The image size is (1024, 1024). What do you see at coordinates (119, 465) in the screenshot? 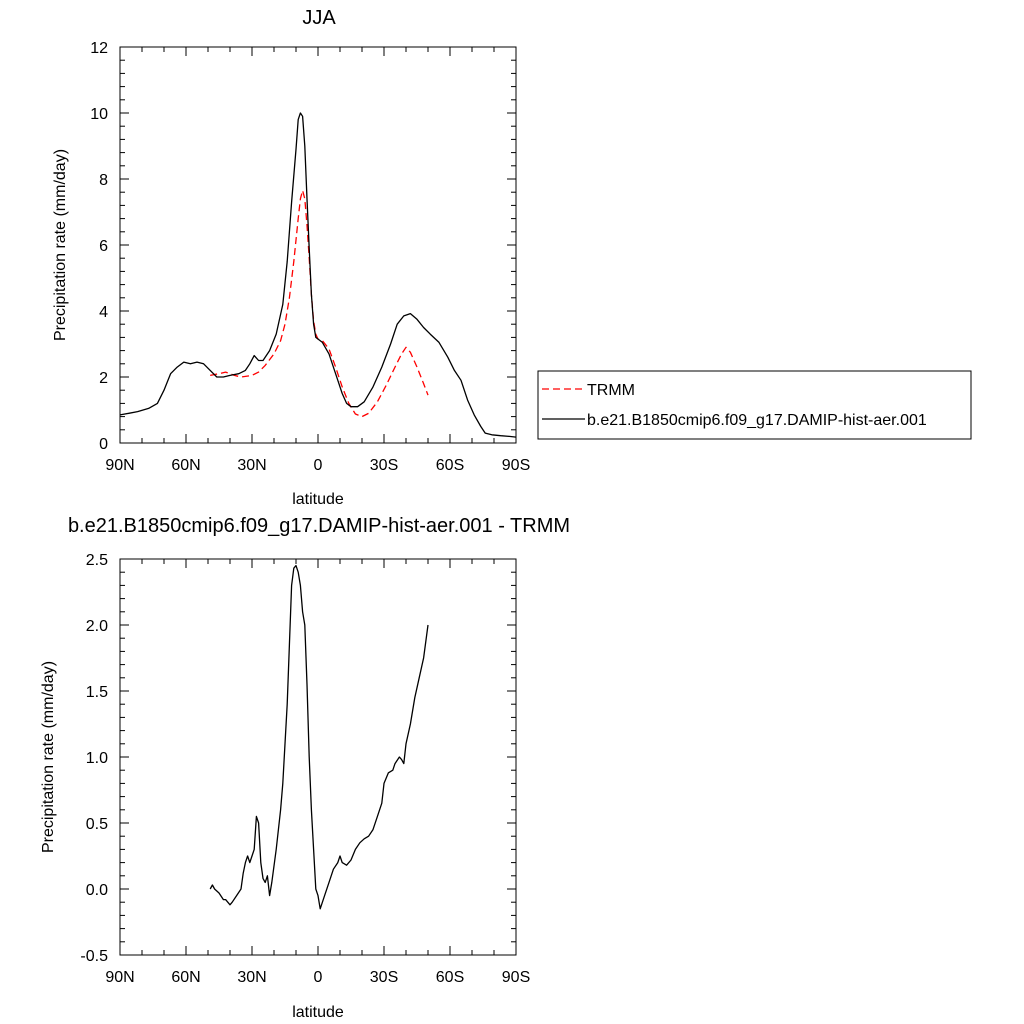
I see `chart1-x-tick-label: 90N` at bounding box center [119, 465].